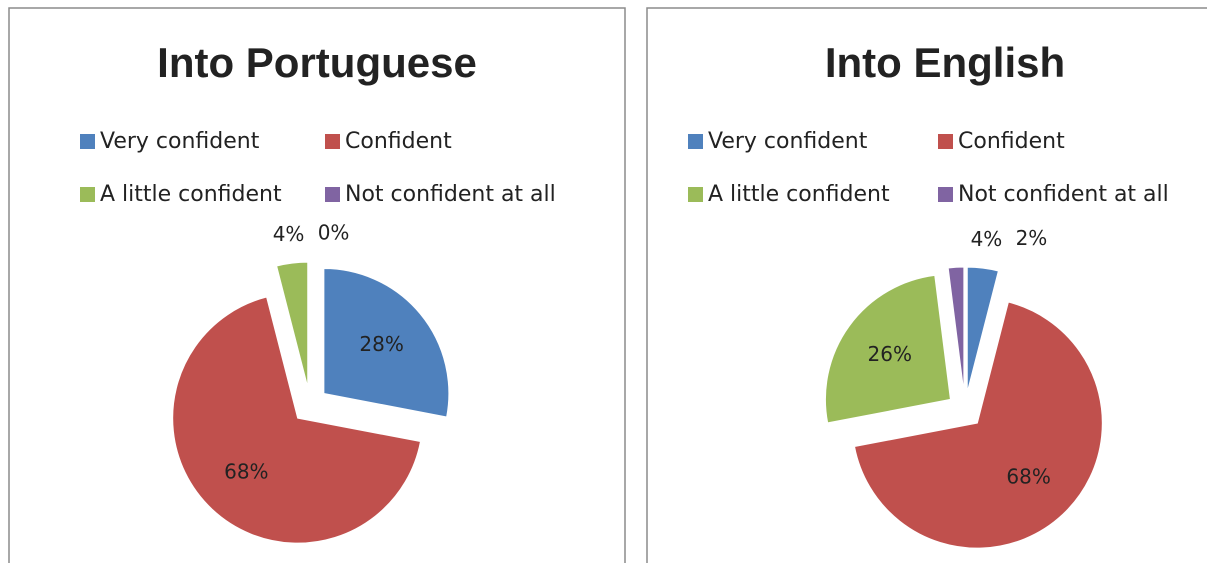 The width and height of the screenshot is (1207, 563). I want to click on chart-title: Into English, so click(945, 62).